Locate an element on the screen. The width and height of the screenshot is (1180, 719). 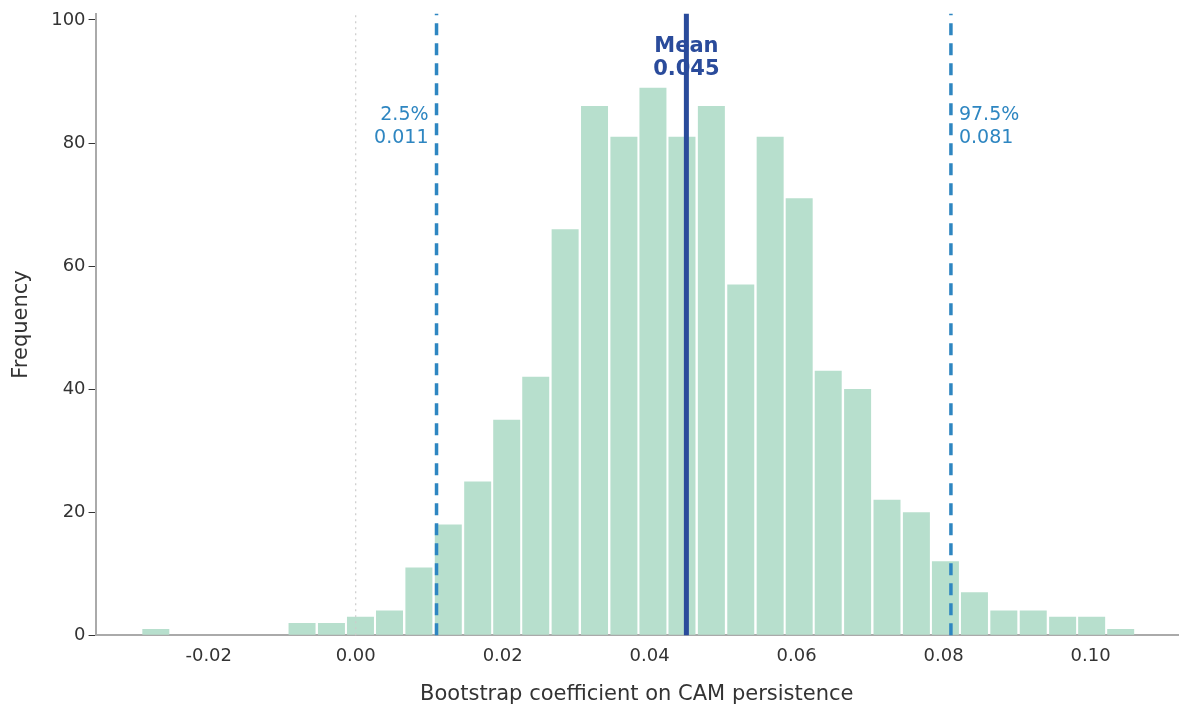
y-tick-label: 0 is located at coordinates (80, 633).